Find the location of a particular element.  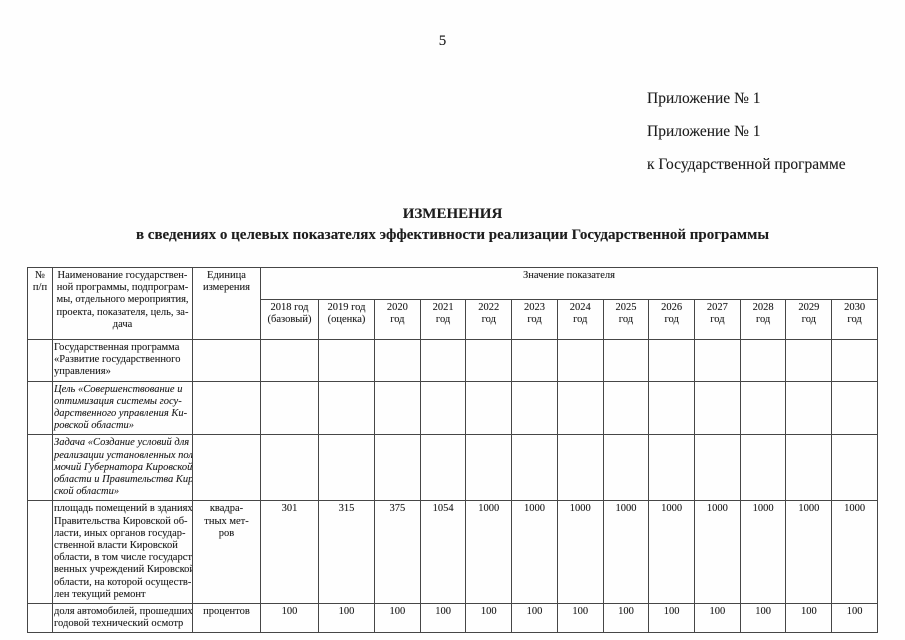

col-header-year: 2018 год (базовый) is located at coordinates (289, 319).